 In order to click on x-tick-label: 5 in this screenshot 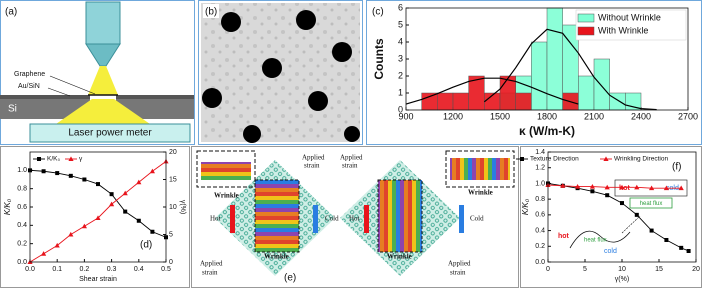, I will do `click(585, 269)`.